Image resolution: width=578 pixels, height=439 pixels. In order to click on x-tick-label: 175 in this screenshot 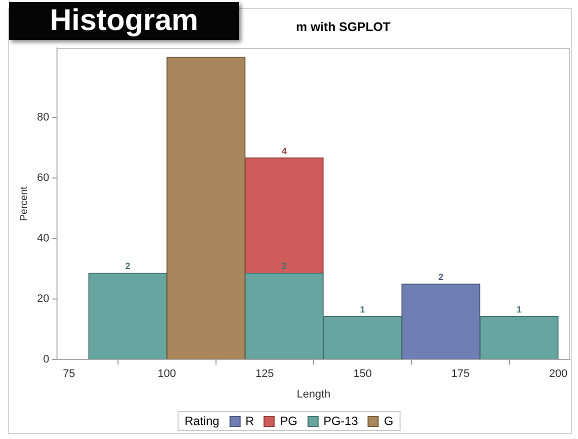, I will do `click(460, 374)`.